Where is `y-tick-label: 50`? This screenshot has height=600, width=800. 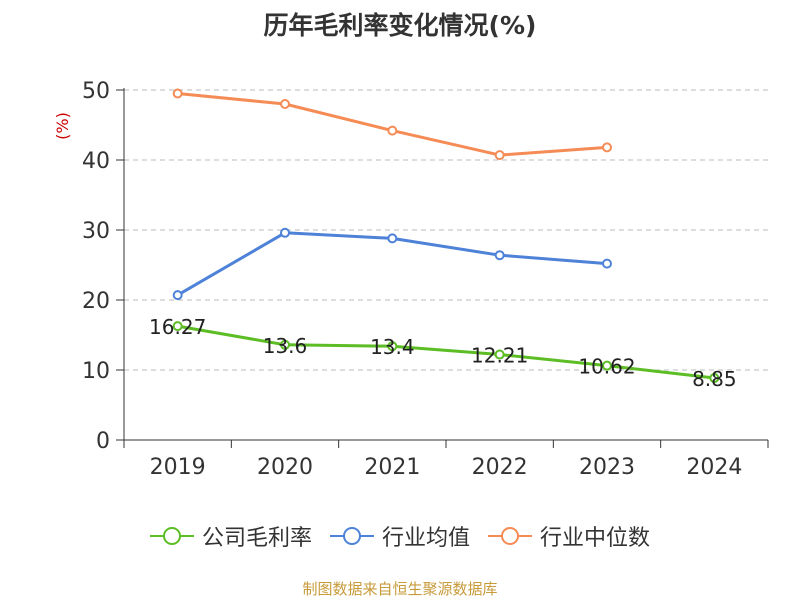 y-tick-label: 50 is located at coordinates (96, 91).